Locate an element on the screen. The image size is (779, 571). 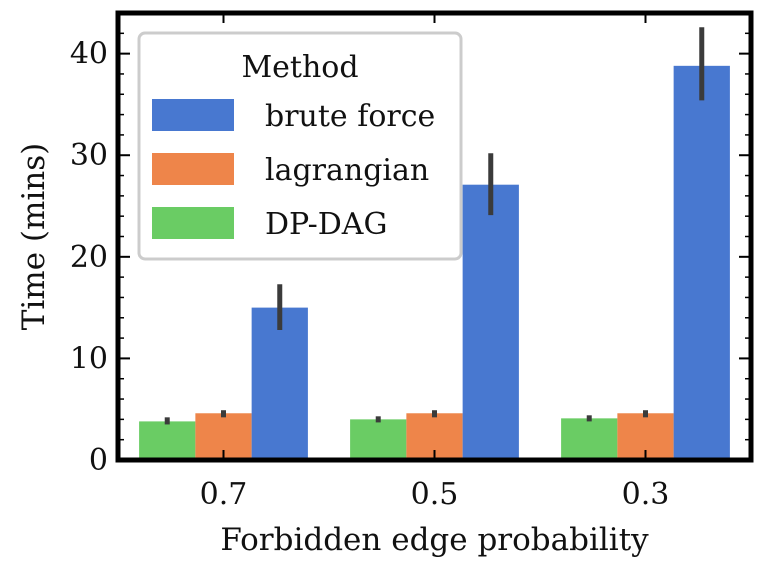
y-tick-label-0: 0 is located at coordinates (98, 460).